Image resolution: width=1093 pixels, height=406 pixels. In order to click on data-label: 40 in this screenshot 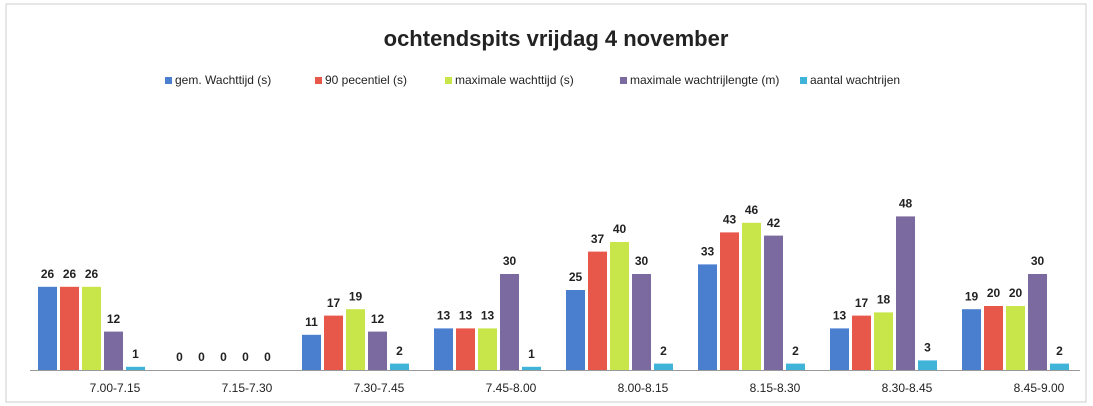, I will do `click(620, 229)`.